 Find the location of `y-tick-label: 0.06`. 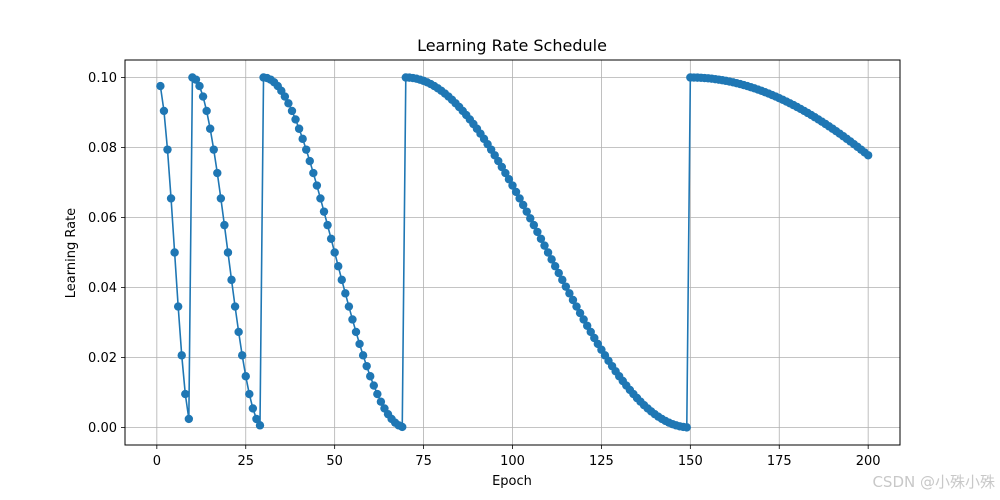

y-tick-label: 0.06 is located at coordinates (102, 218).